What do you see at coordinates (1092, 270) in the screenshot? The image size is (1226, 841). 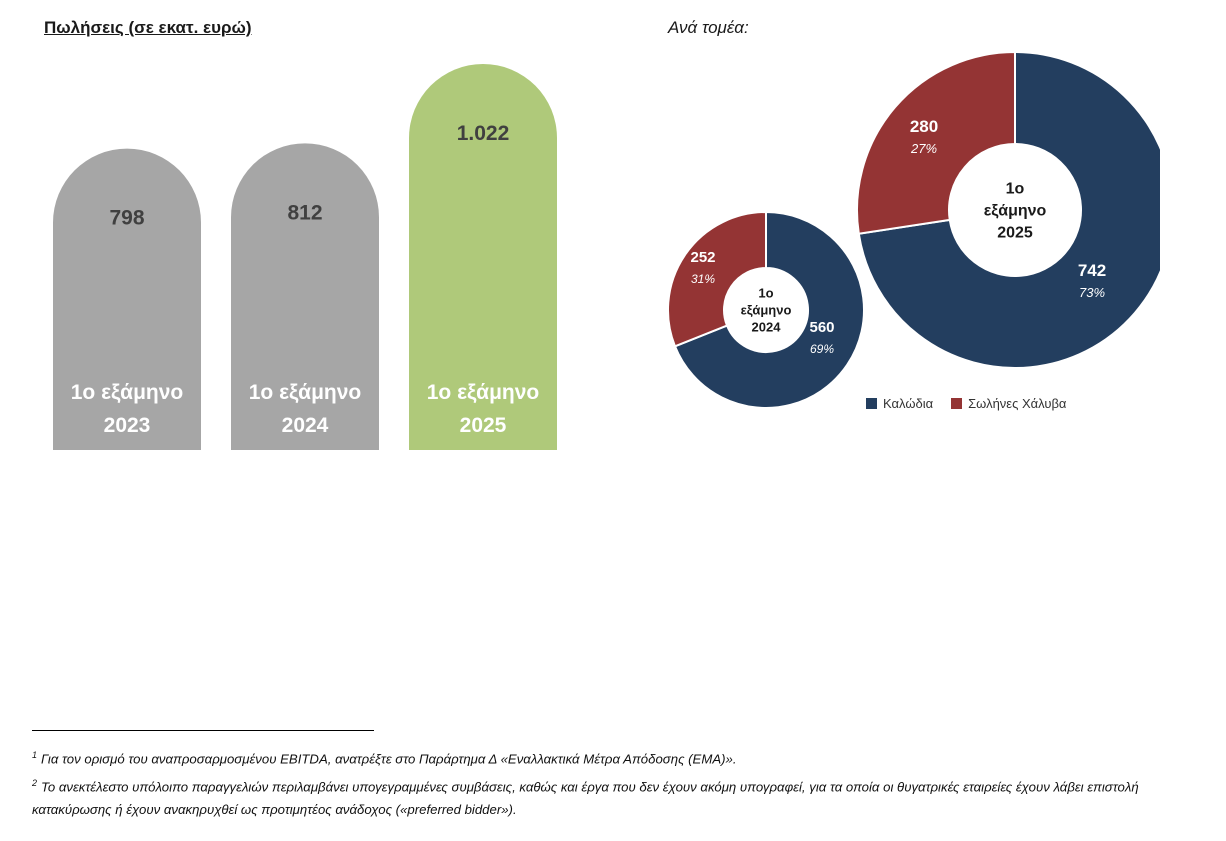 I see `donut-2025-value-label-1: 742` at bounding box center [1092, 270].